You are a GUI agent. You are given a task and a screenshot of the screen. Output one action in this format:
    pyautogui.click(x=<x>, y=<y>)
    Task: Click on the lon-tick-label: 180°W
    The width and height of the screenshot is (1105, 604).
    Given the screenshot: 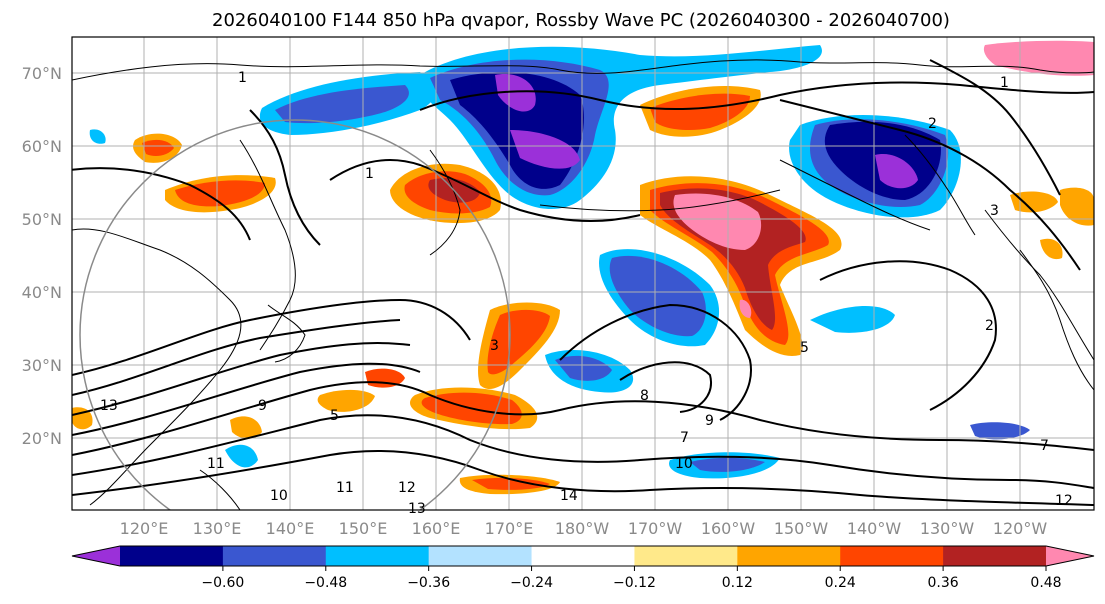 What is the action you would take?
    pyautogui.click(x=582, y=528)
    